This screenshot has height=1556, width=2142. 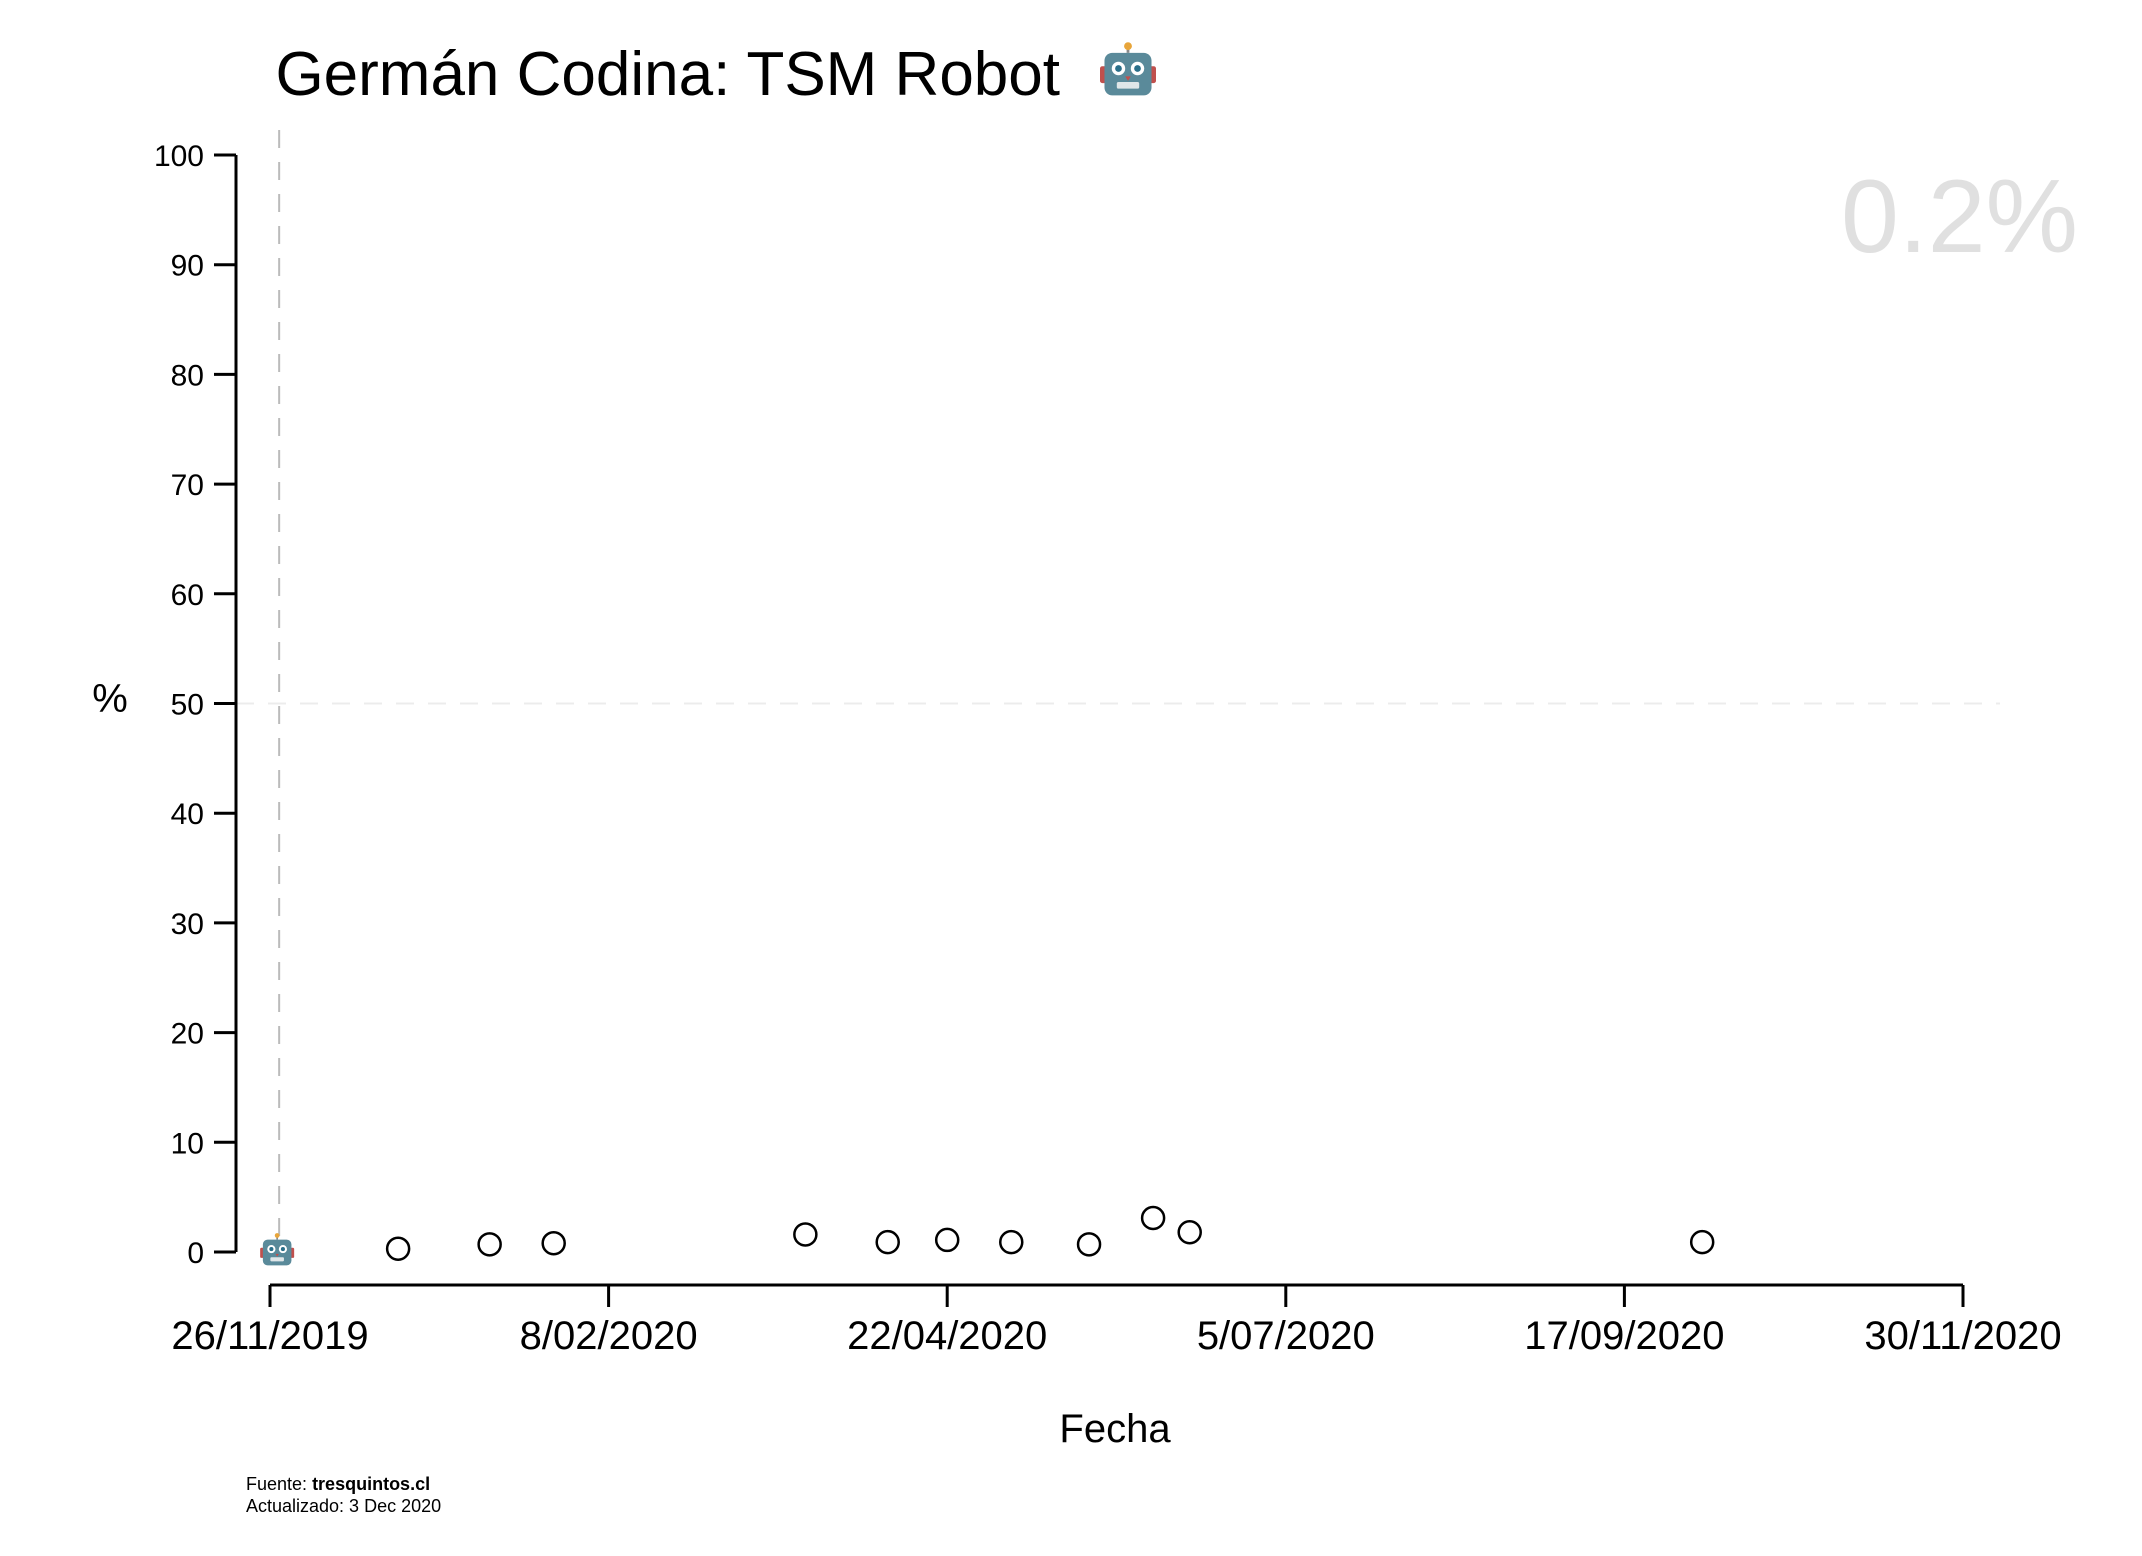 What do you see at coordinates (277, 1484) in the screenshot?
I see `source-label: Fuente:` at bounding box center [277, 1484].